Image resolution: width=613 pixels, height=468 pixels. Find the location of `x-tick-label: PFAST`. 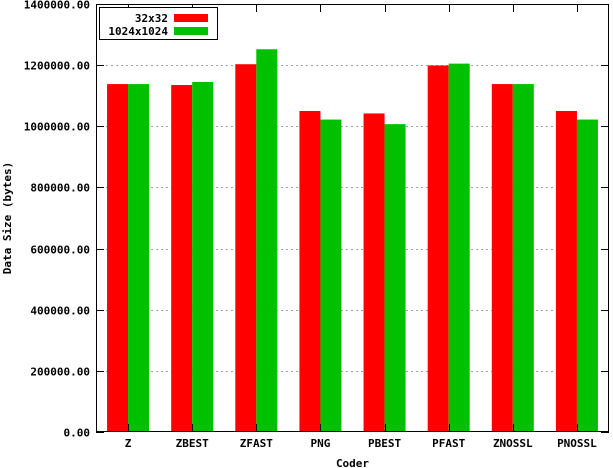

x-tick-label: PFAST is located at coordinates (448, 443).